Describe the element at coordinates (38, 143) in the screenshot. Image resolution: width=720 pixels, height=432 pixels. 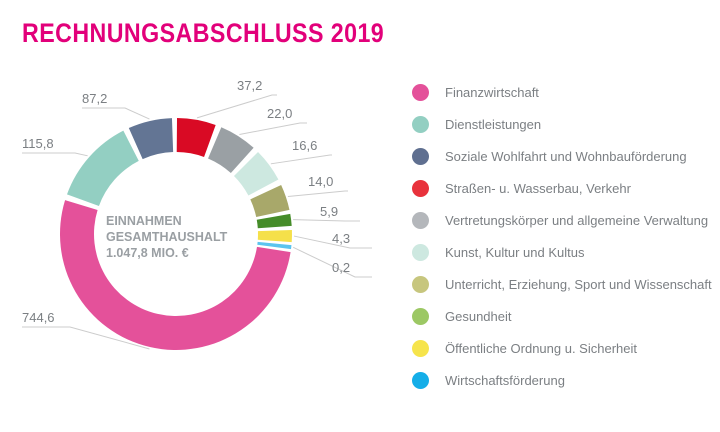
I see `data-label: 115,8` at that location.